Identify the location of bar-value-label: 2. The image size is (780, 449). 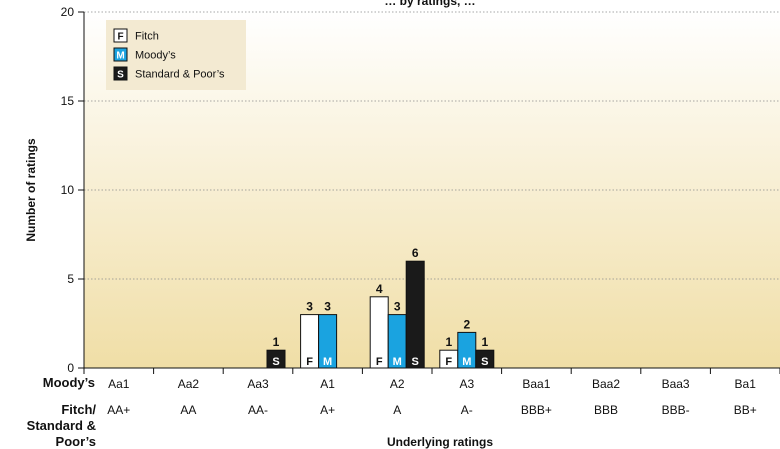
(466, 324).